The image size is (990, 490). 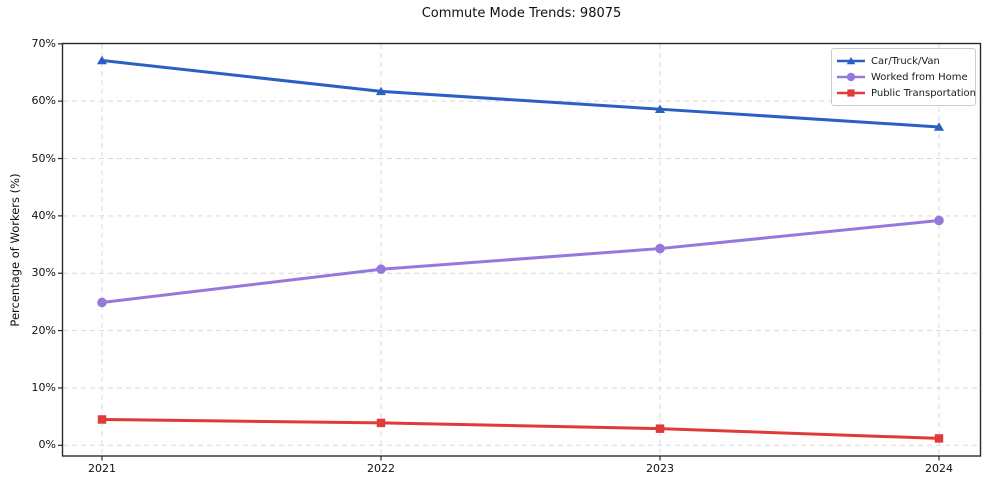 What do you see at coordinates (939, 468) in the screenshot?
I see `x-tick-label: 2024` at bounding box center [939, 468].